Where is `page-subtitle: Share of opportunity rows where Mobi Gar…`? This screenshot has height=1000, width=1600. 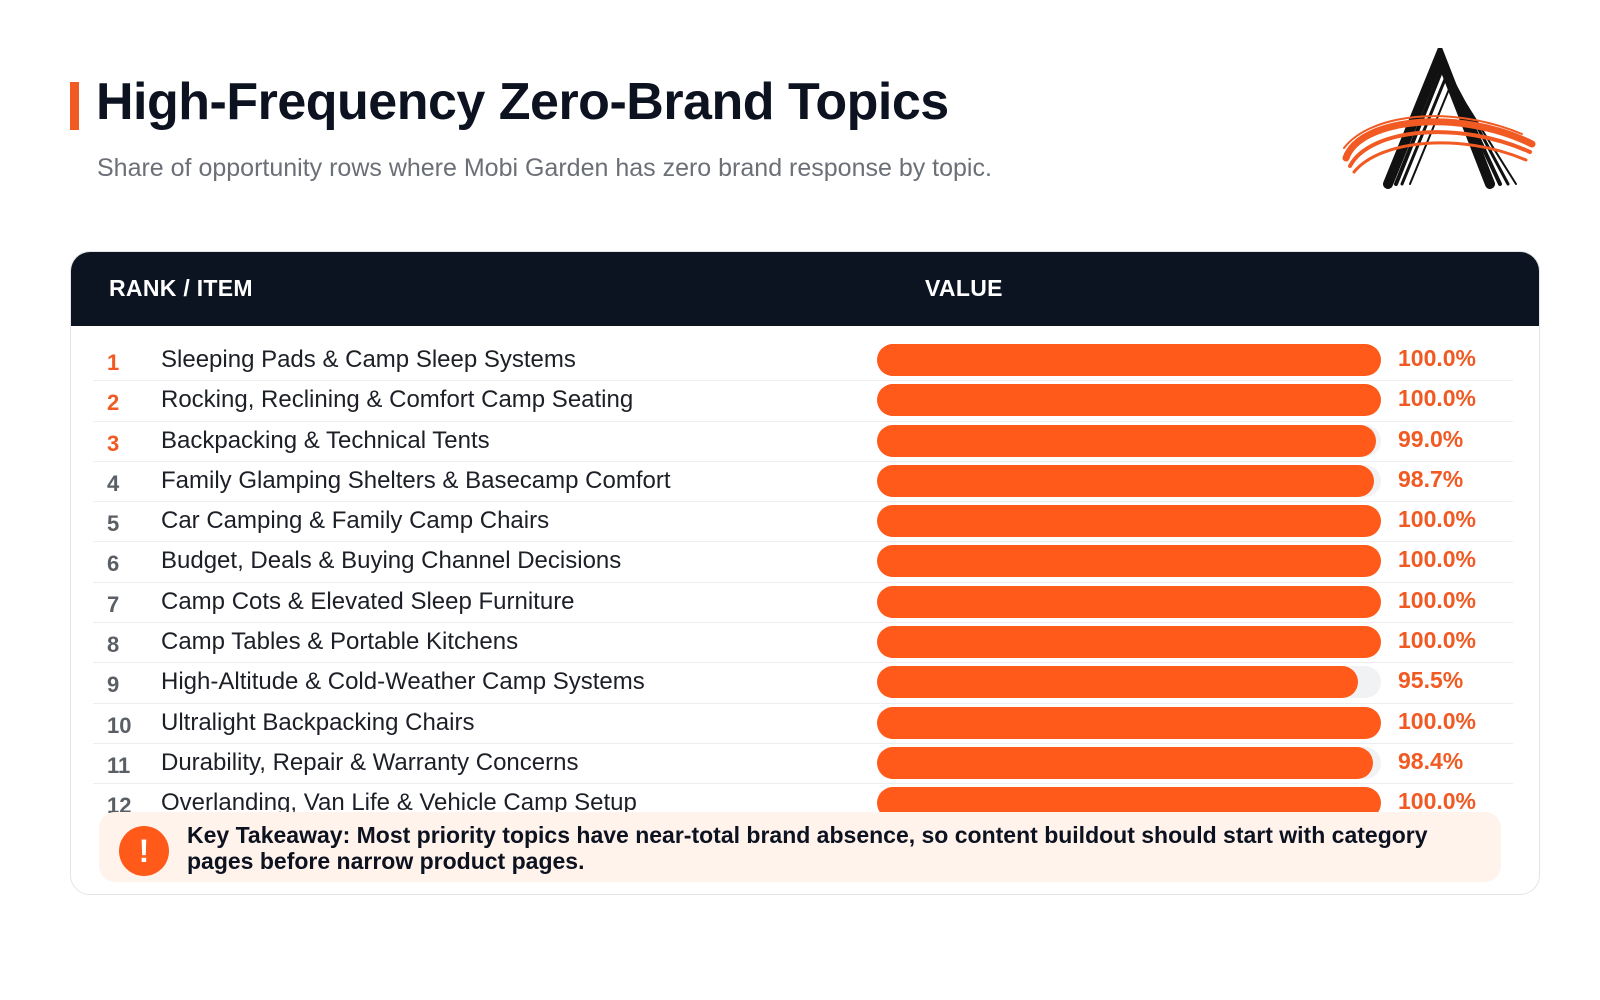
page-subtitle: Share of opportunity rows where Mobi Gar… is located at coordinates (544, 168).